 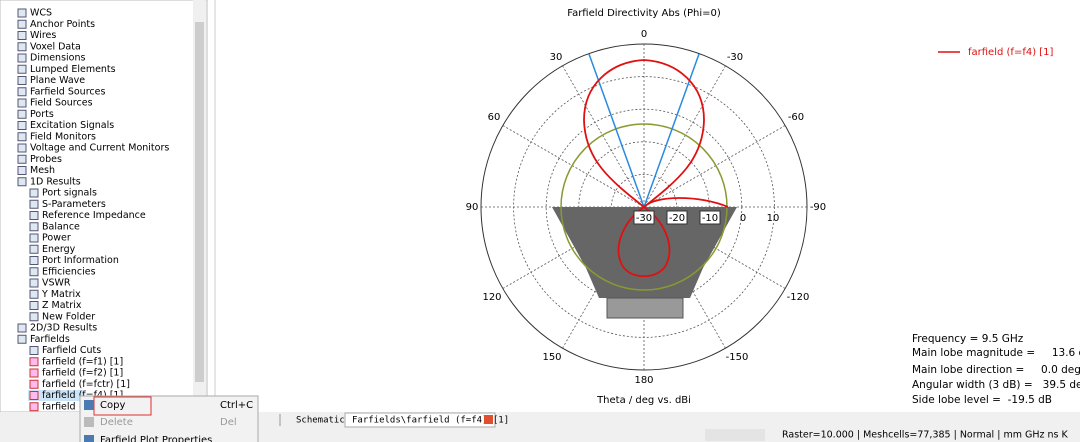 I want to click on tree-item: Excitation Signals, so click(x=72, y=125).